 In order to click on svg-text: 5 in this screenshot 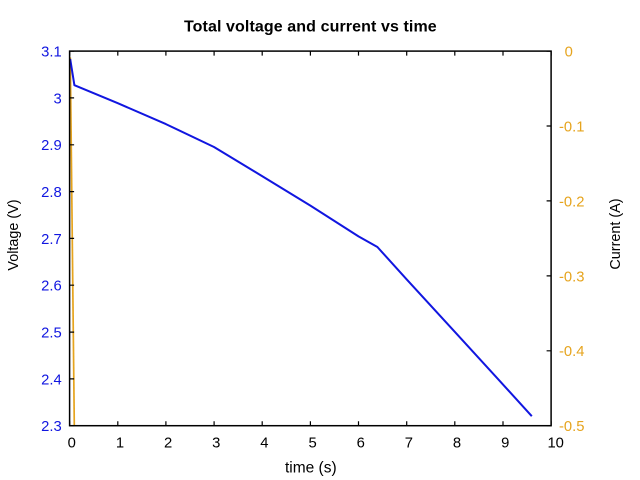, I will do `click(312, 444)`.